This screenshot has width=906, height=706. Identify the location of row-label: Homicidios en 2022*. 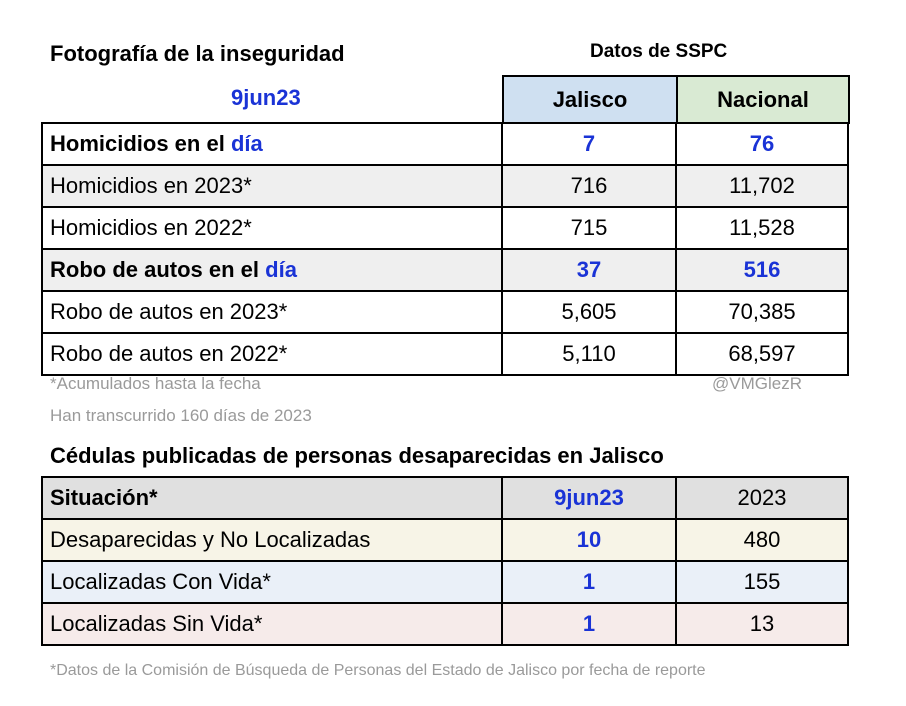
(272, 228).